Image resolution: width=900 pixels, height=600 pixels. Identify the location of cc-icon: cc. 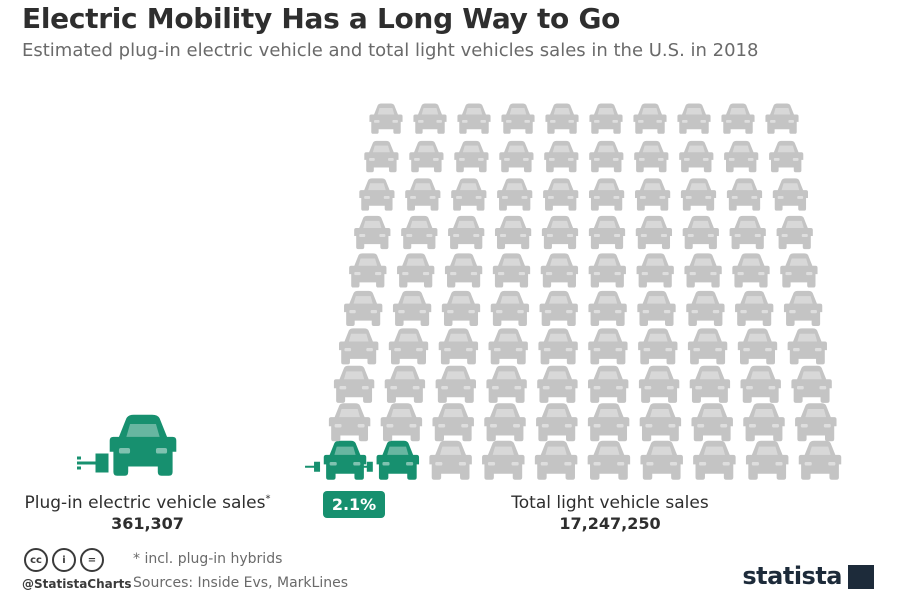
(36, 560).